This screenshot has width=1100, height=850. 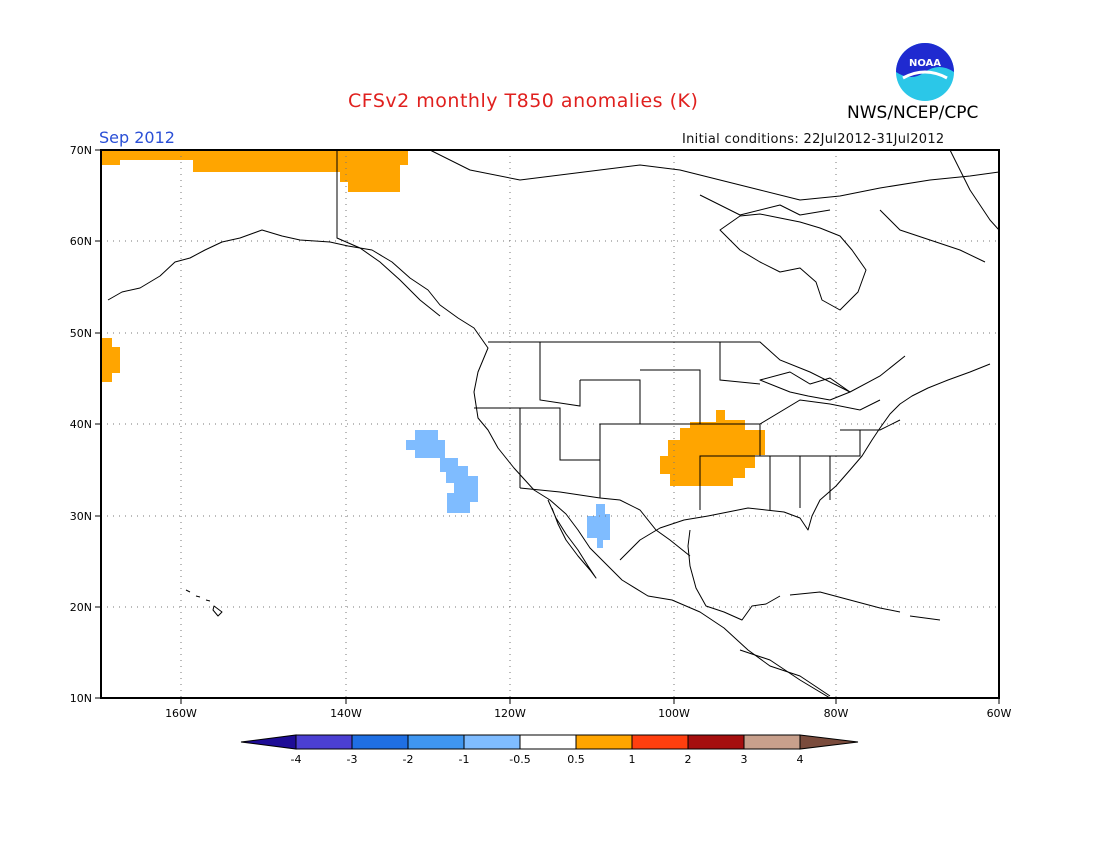 What do you see at coordinates (442, 471) in the screenshot?
I see `anomaly-region-offshore-california` at bounding box center [442, 471].